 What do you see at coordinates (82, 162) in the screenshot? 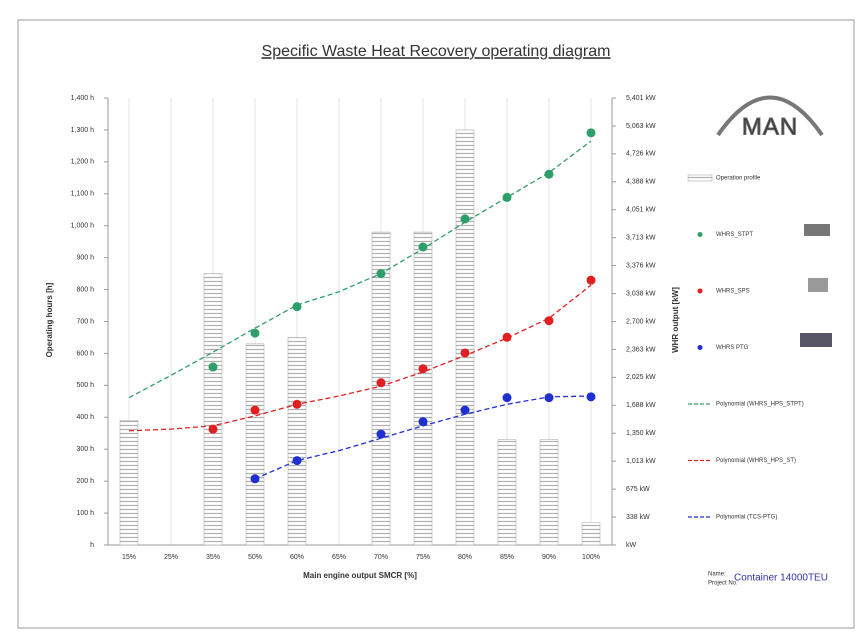
I see `y-tick-label: 1,200 h` at bounding box center [82, 162].